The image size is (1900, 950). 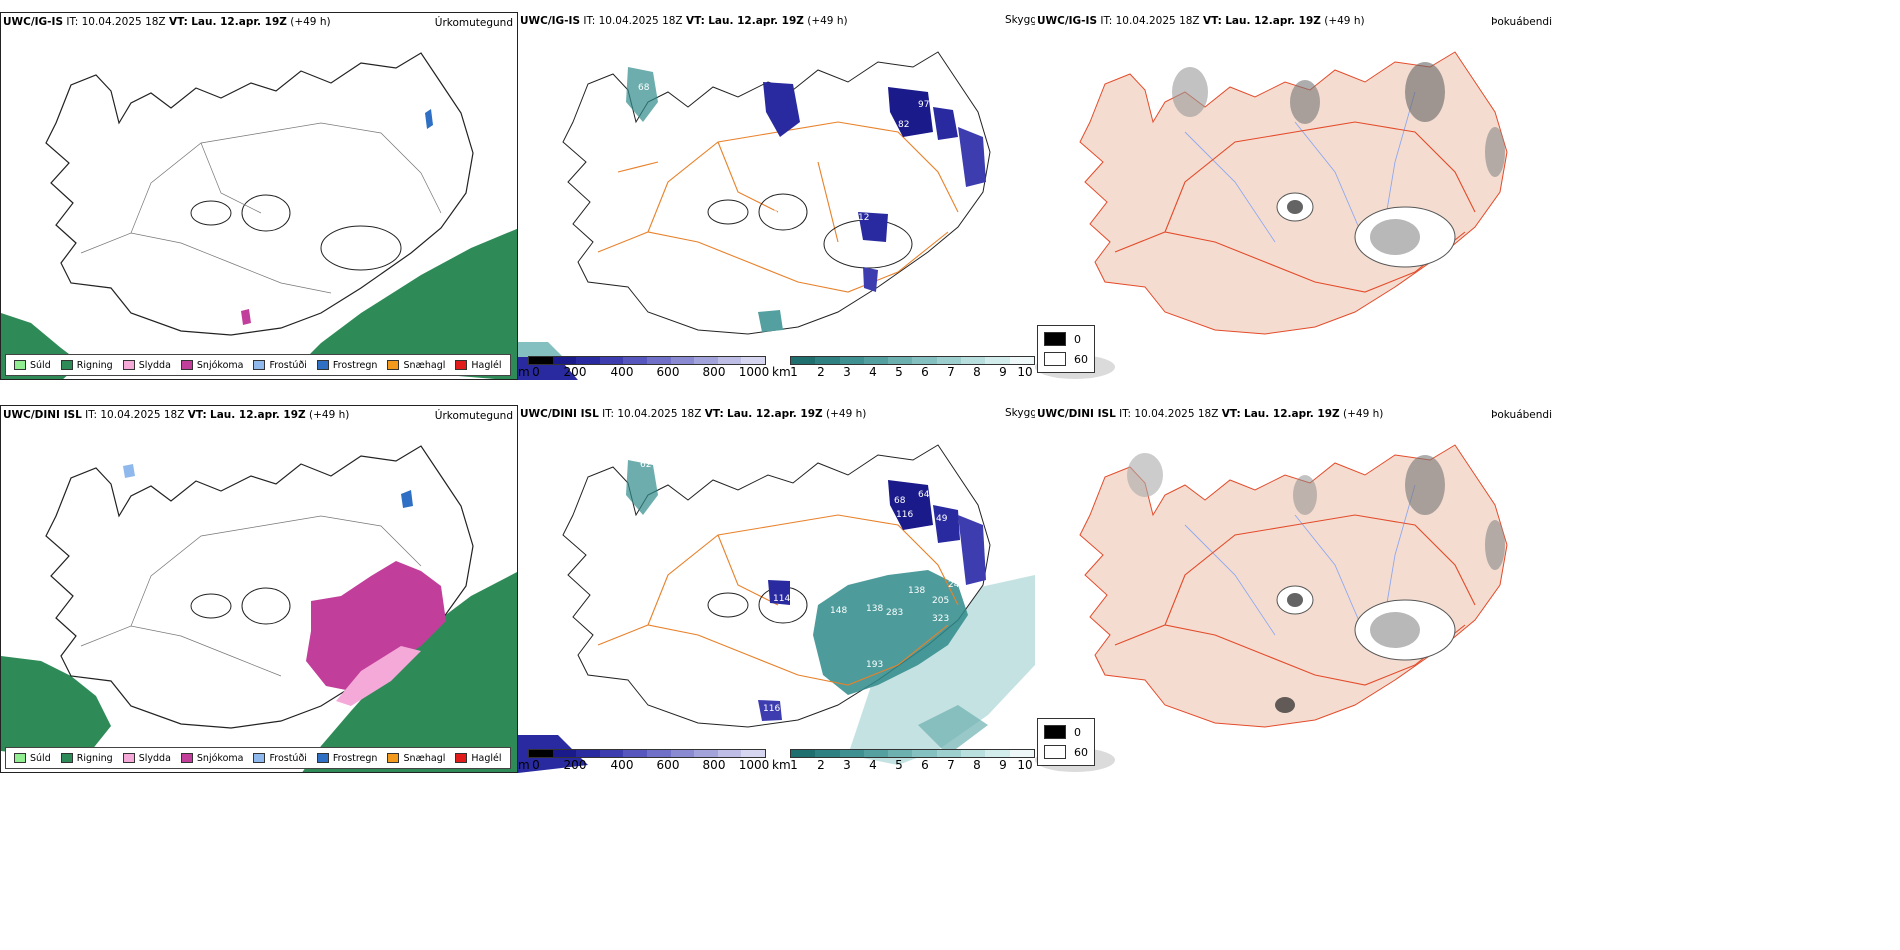 What do you see at coordinates (56, 706) in the screenshot?
I see `rain-area-southwest` at bounding box center [56, 706].